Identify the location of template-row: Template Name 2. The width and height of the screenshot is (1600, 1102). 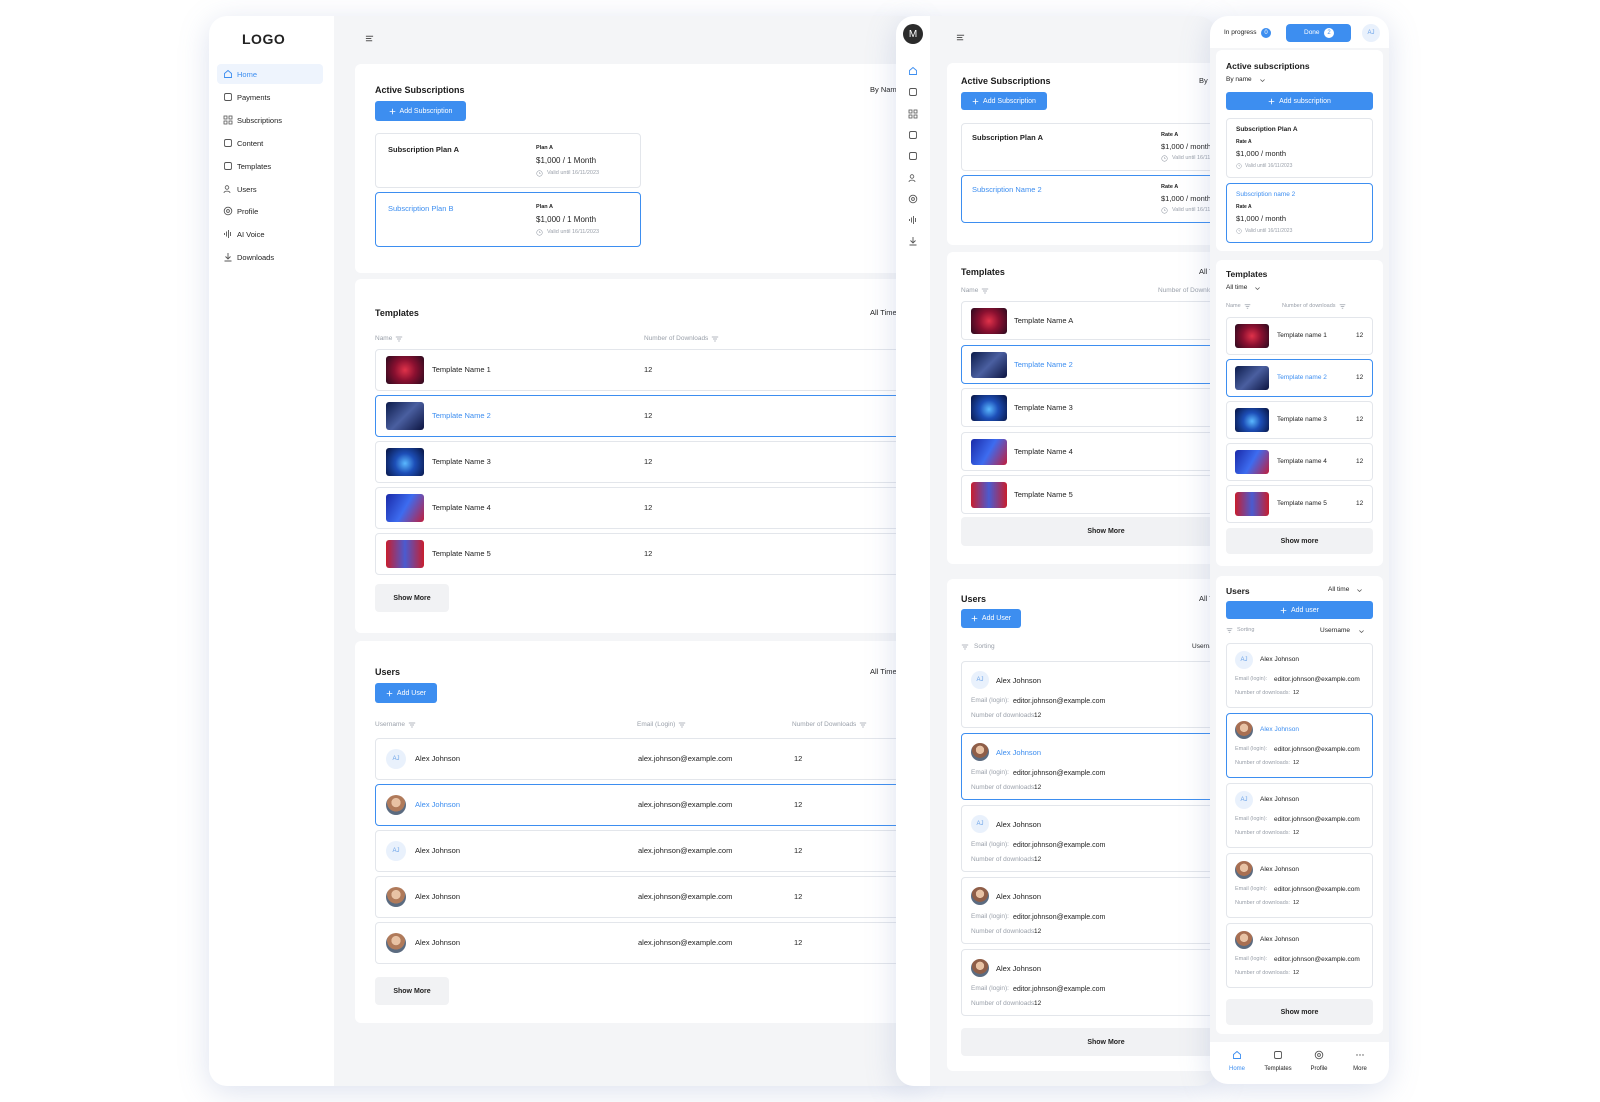
(1088, 364).